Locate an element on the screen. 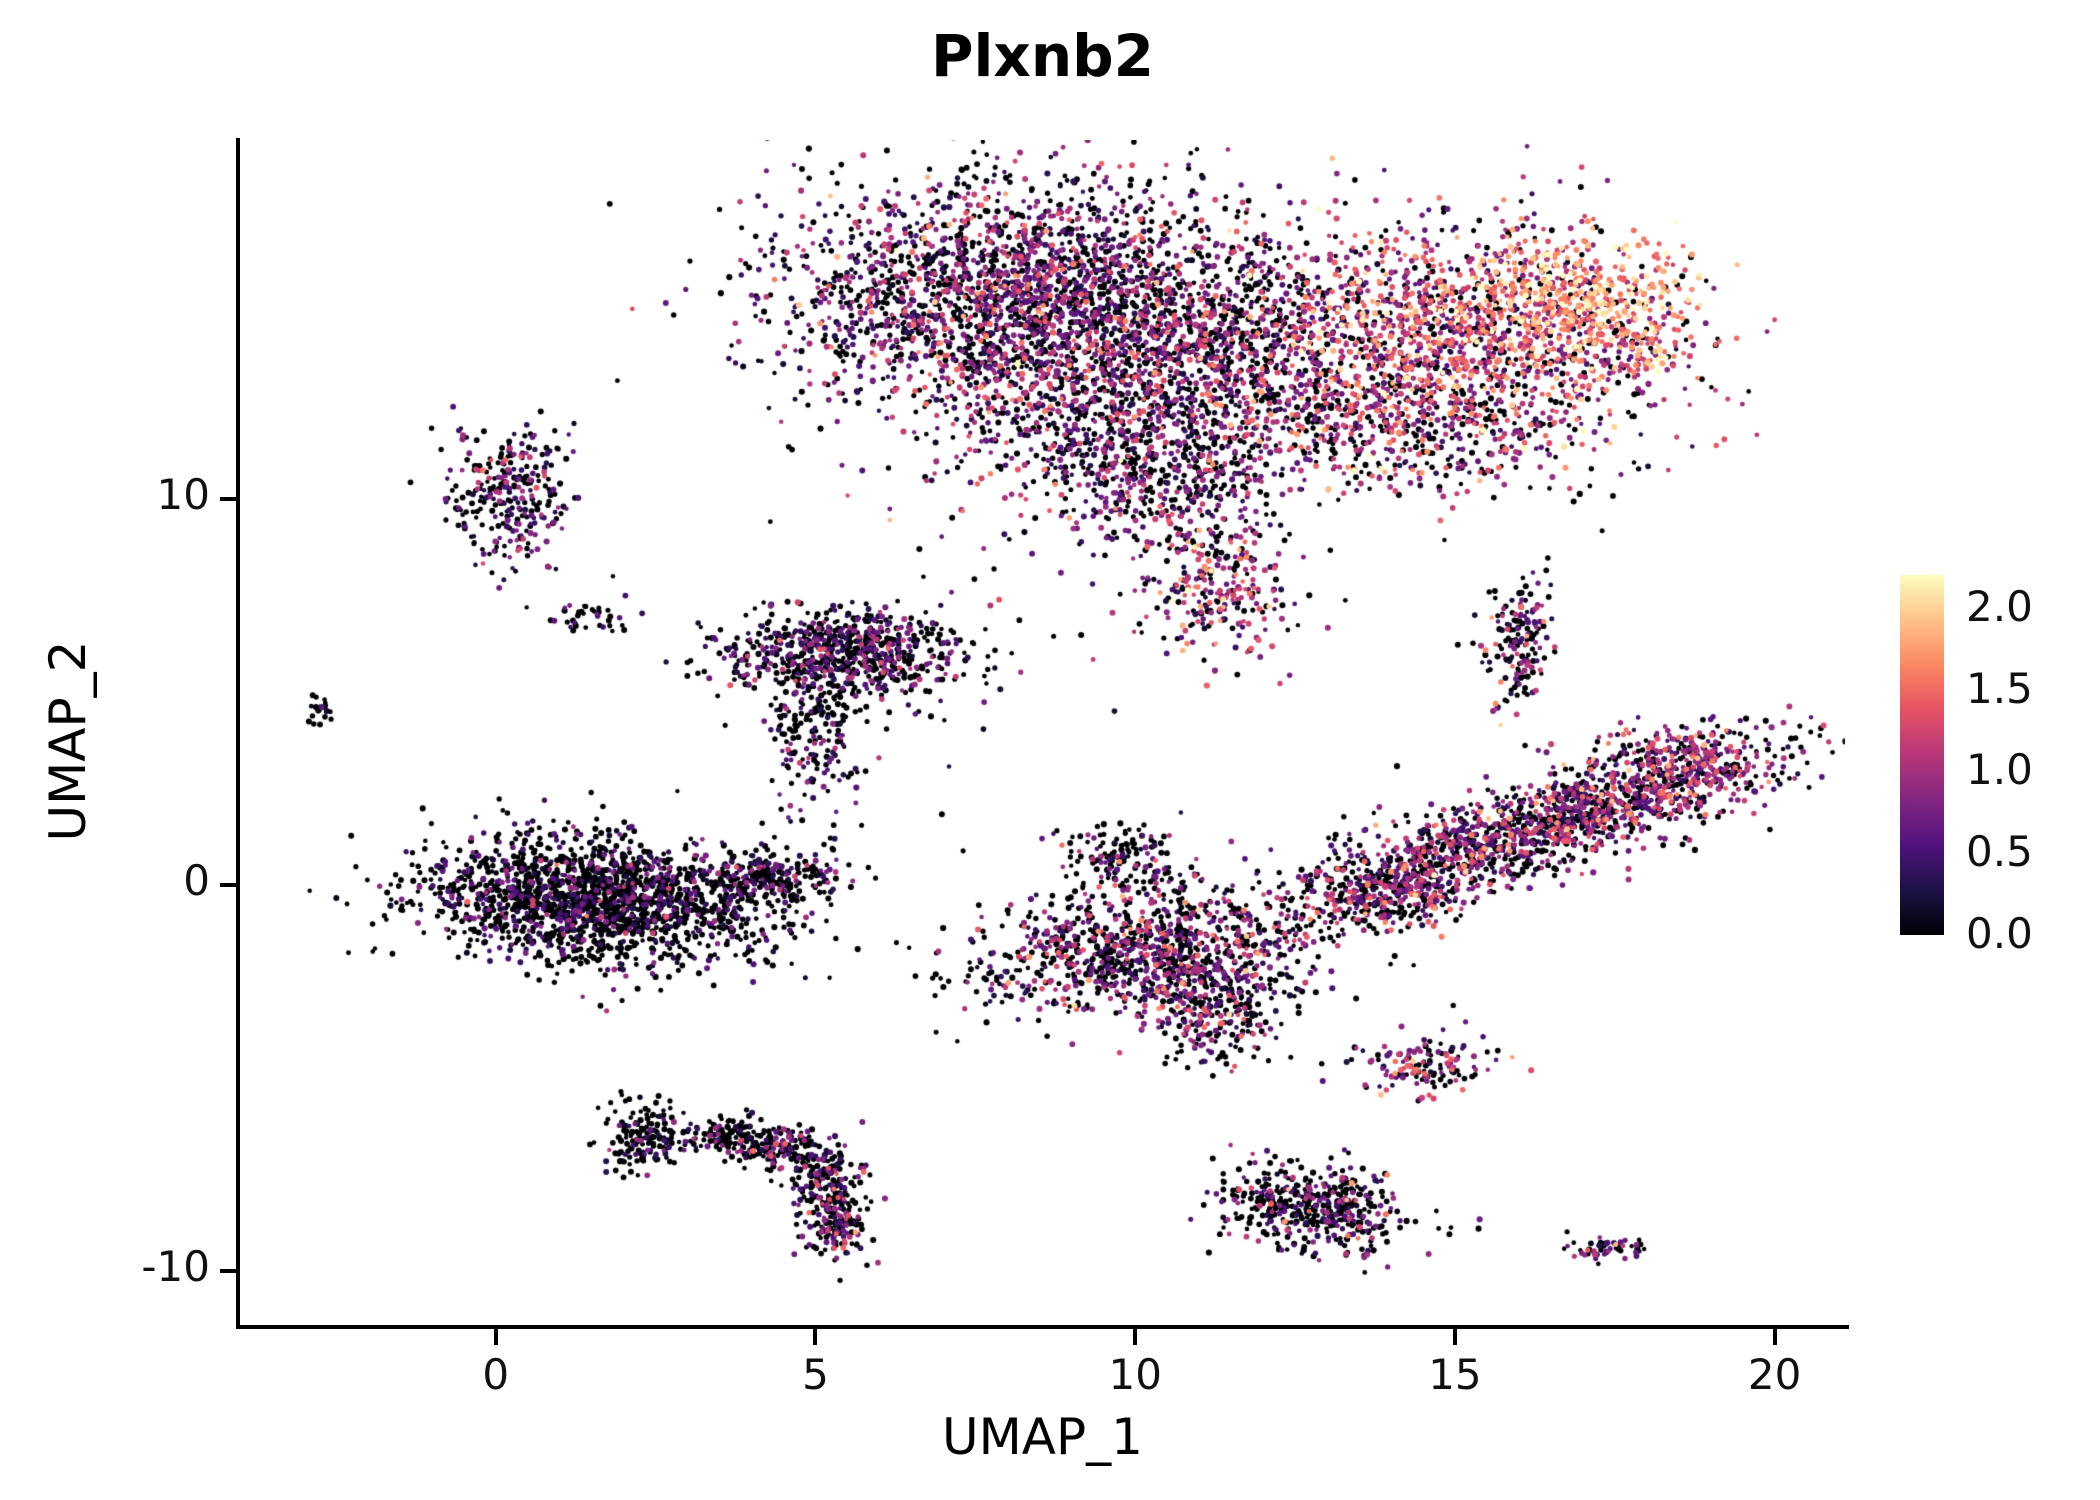 The image size is (2100, 1500). x-axis-title: UMAP_1 is located at coordinates (1042, 1437).